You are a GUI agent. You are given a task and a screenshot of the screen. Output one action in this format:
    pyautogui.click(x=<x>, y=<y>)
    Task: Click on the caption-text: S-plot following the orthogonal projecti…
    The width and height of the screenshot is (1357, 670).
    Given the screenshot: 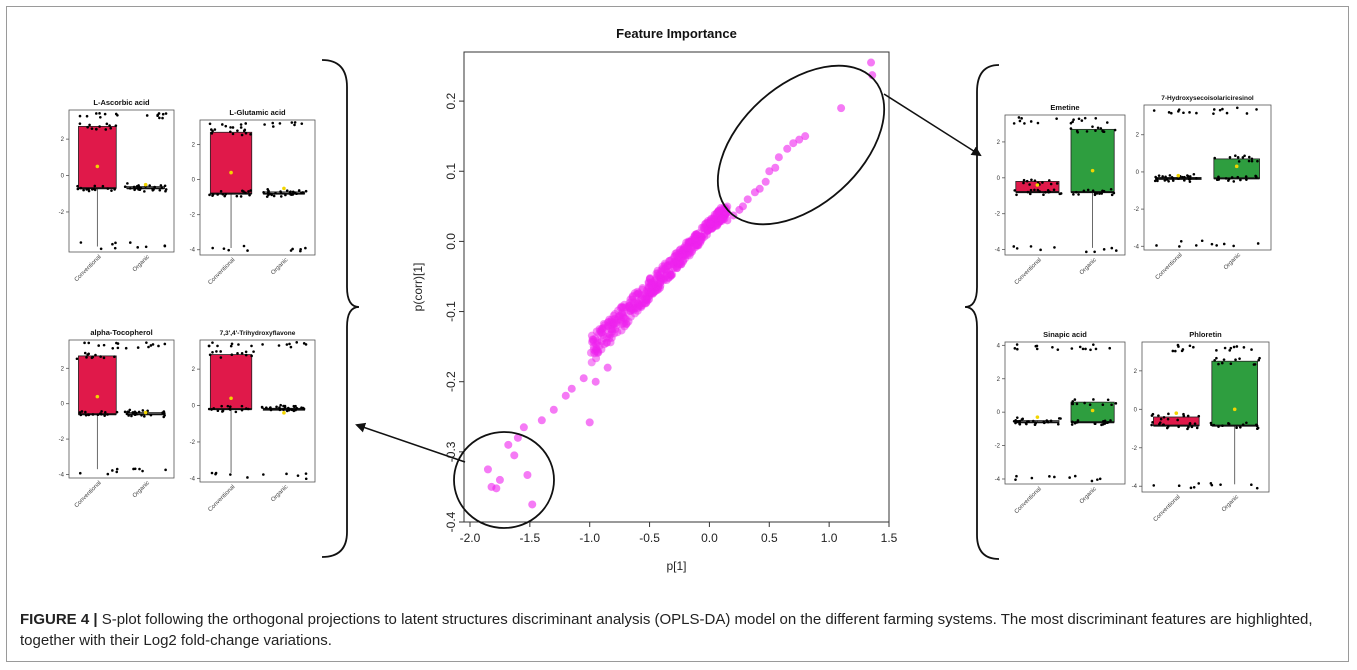 What is the action you would take?
    pyautogui.click(x=666, y=630)
    